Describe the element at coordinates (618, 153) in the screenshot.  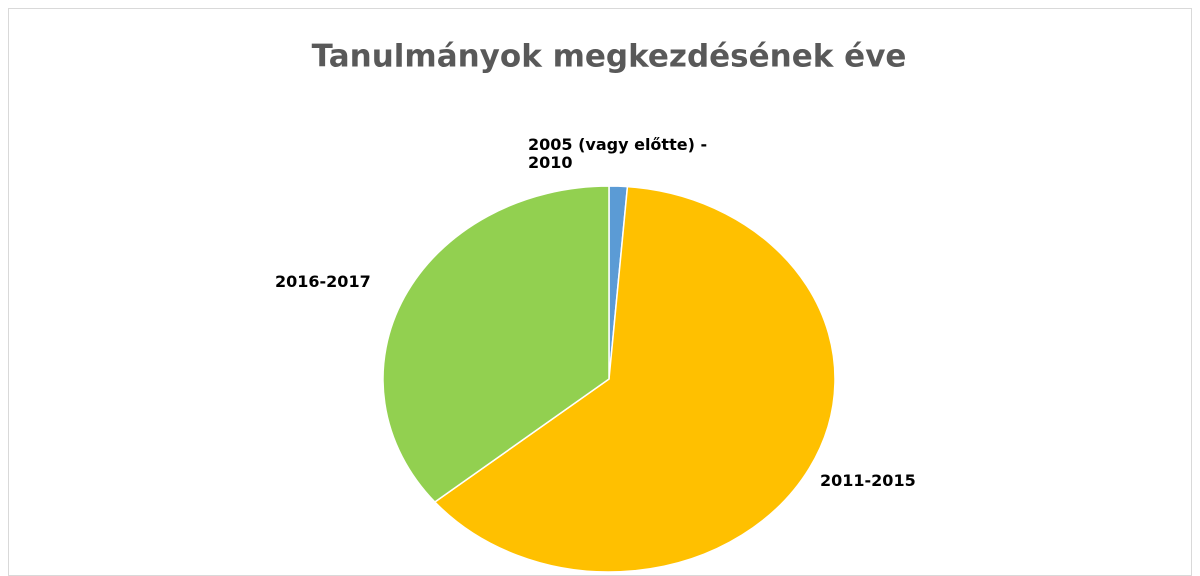
I see `slice-label: 2005 (vagy előtte) - 2010` at that location.